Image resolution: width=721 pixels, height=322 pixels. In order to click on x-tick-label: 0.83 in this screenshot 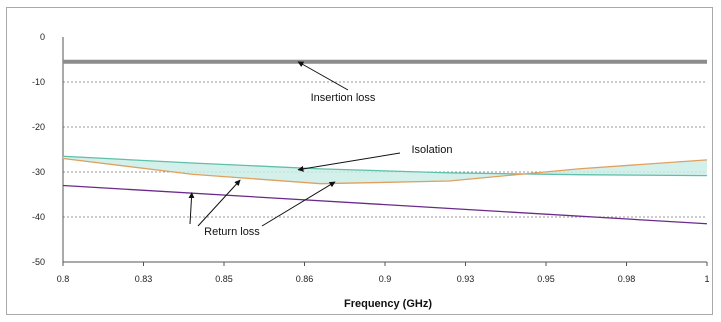, I will do `click(144, 279)`.